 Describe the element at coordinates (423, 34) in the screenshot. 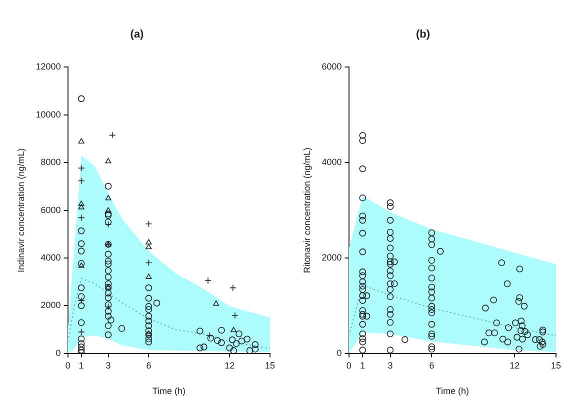

I see `chart-title: (b)` at that location.